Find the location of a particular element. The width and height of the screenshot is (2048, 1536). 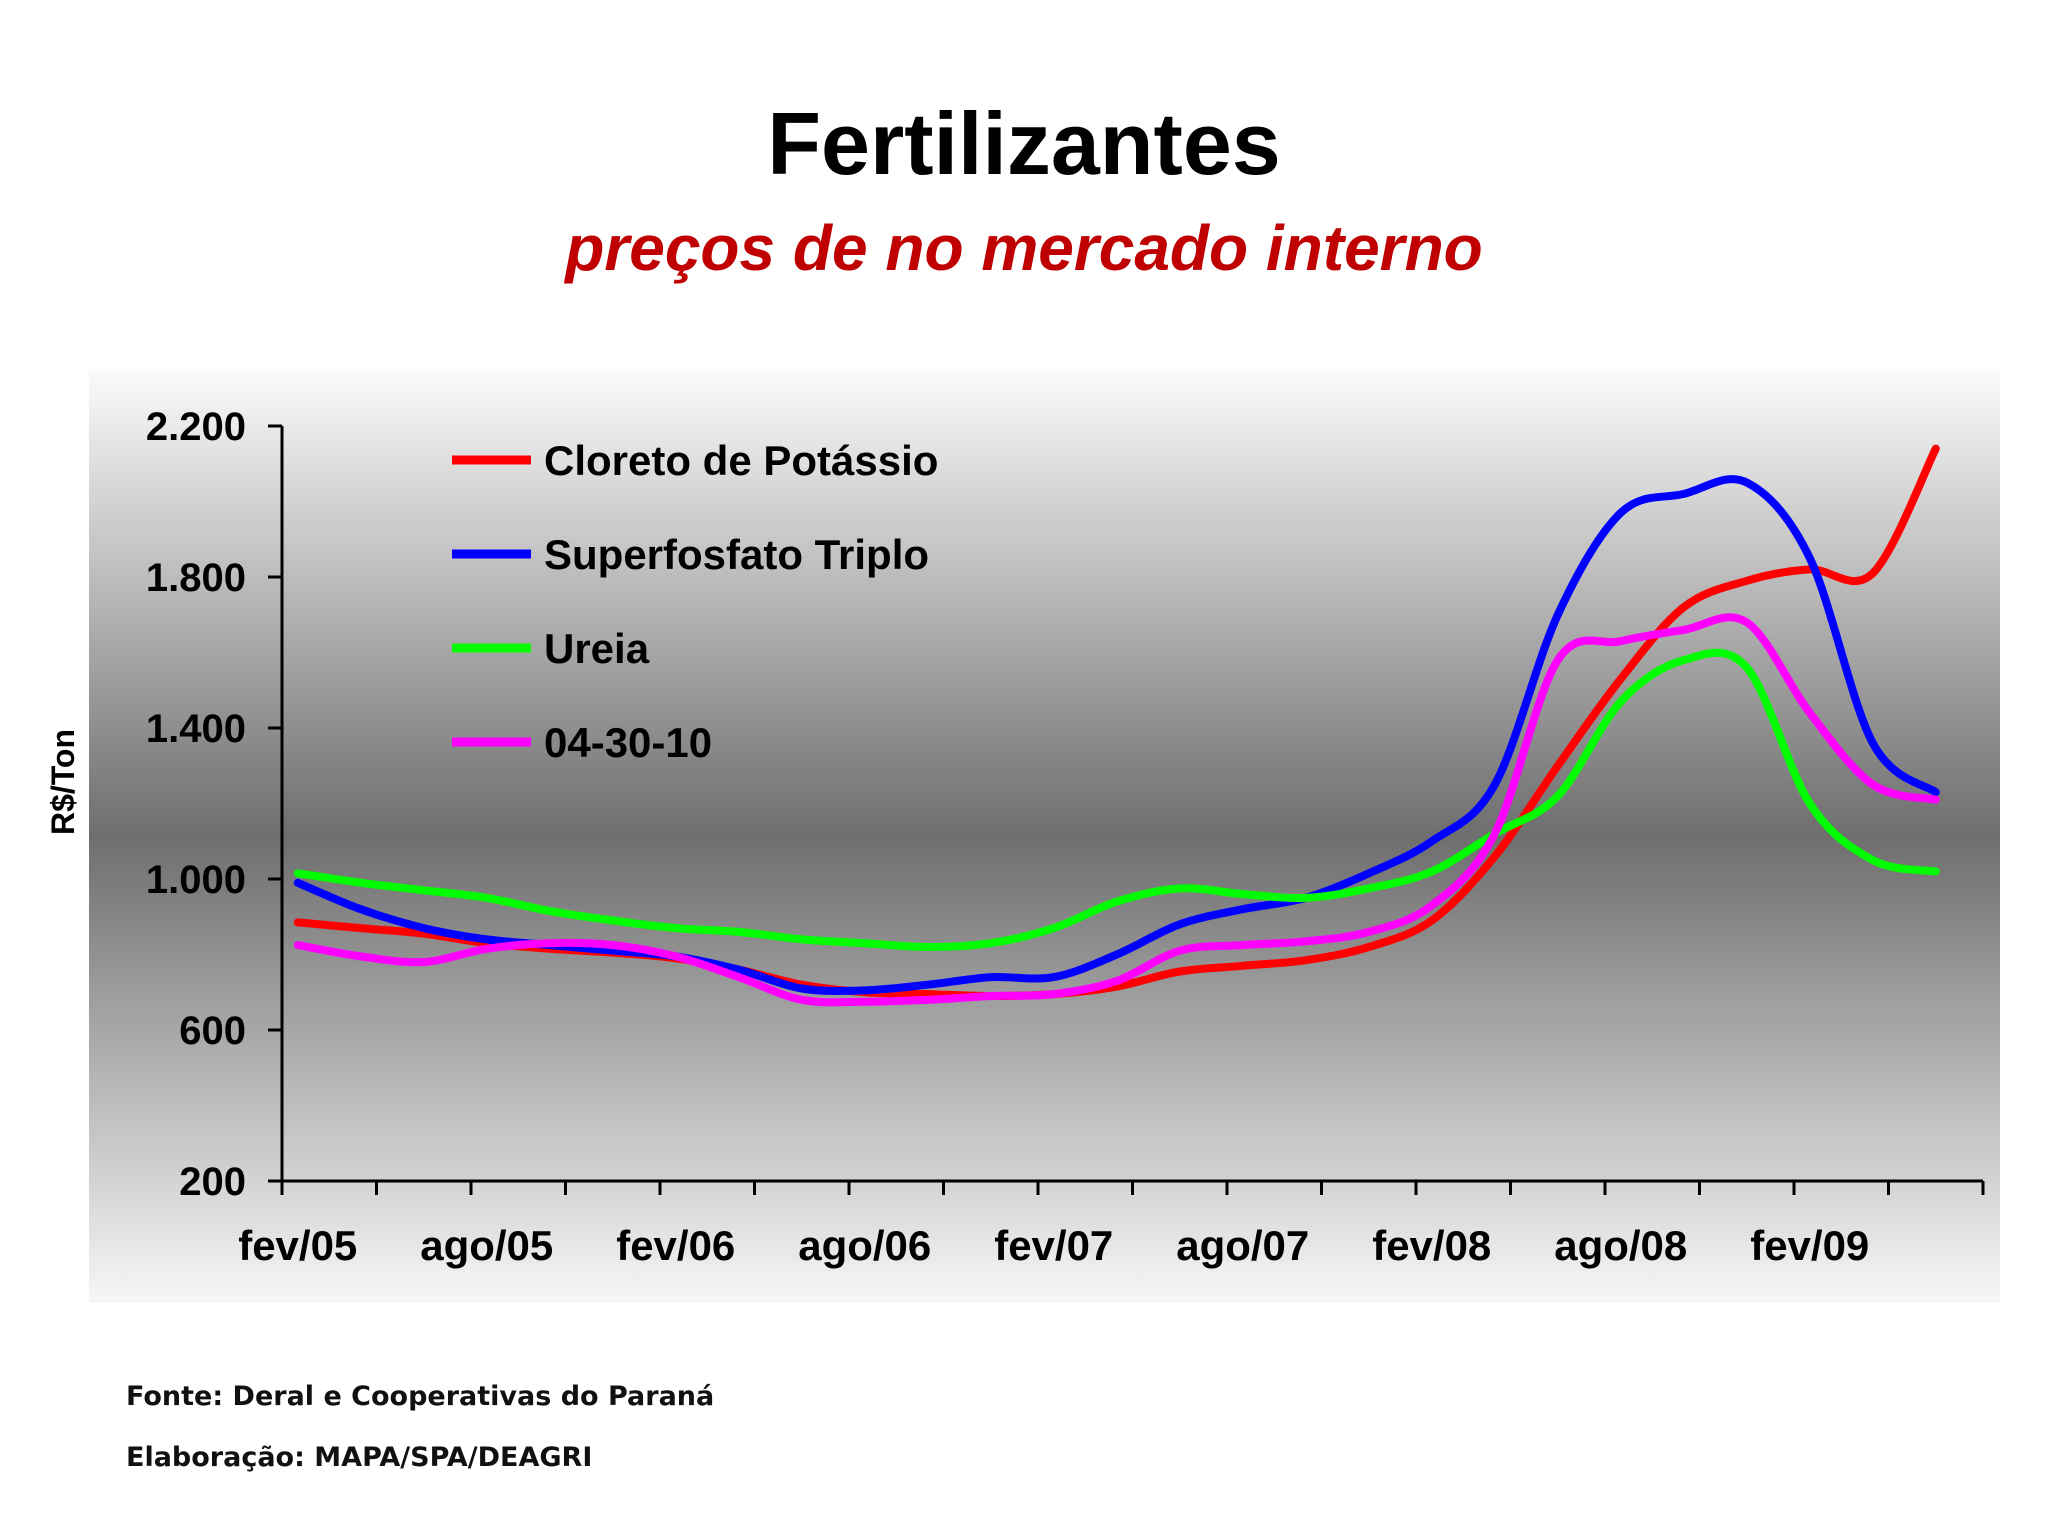

x-tick-label: fev/06 is located at coordinates (675, 1245).